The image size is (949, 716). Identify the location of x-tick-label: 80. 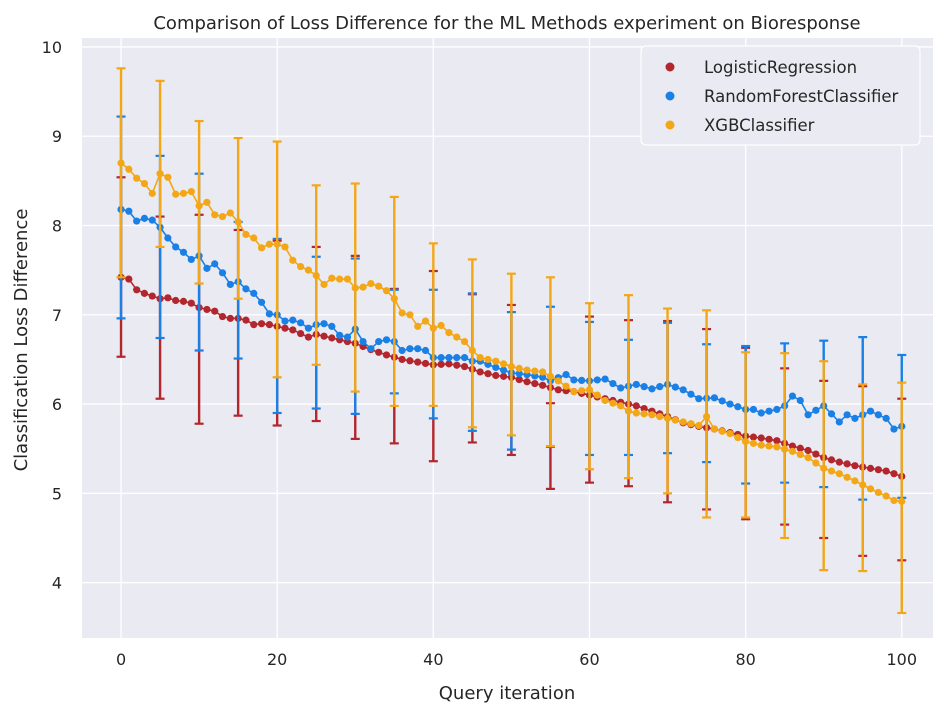
(745, 659).